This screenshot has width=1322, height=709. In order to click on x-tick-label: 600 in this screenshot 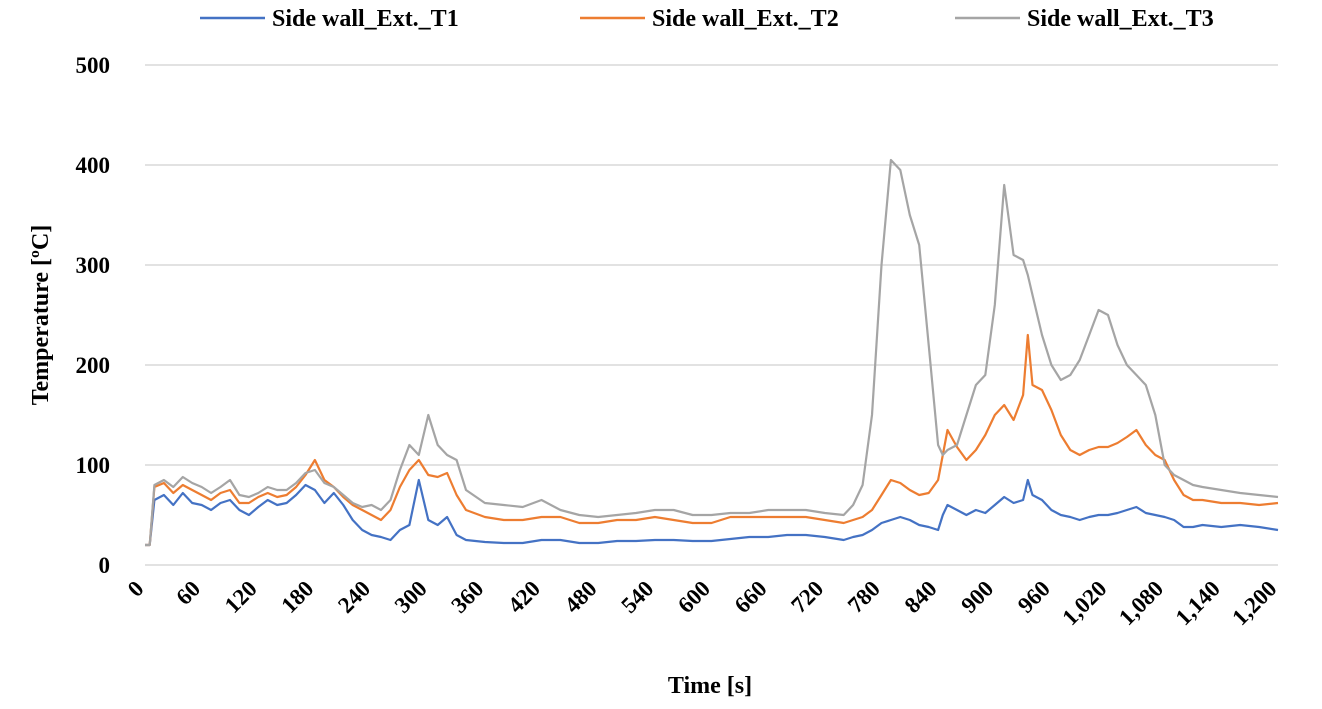, I will do `click(694, 597)`.